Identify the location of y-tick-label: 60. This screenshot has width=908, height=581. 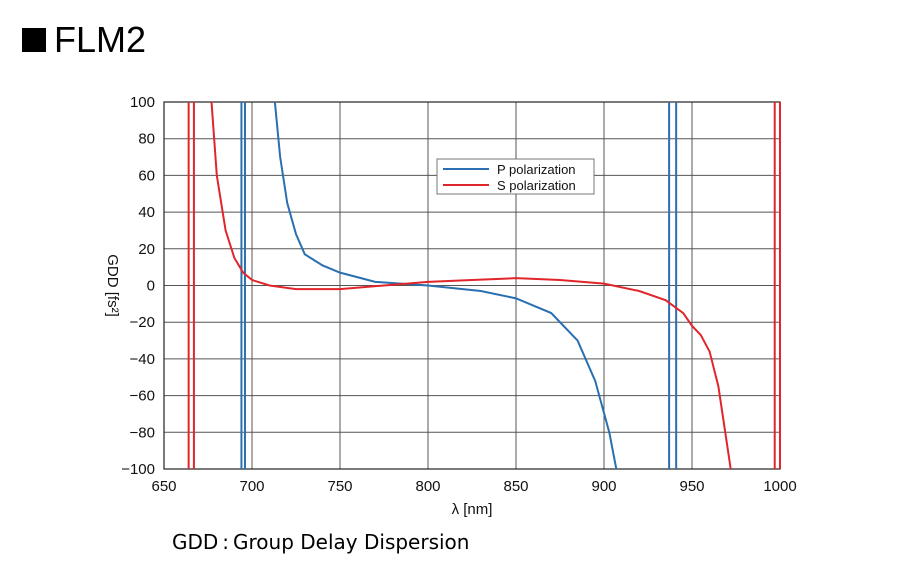
(146, 175).